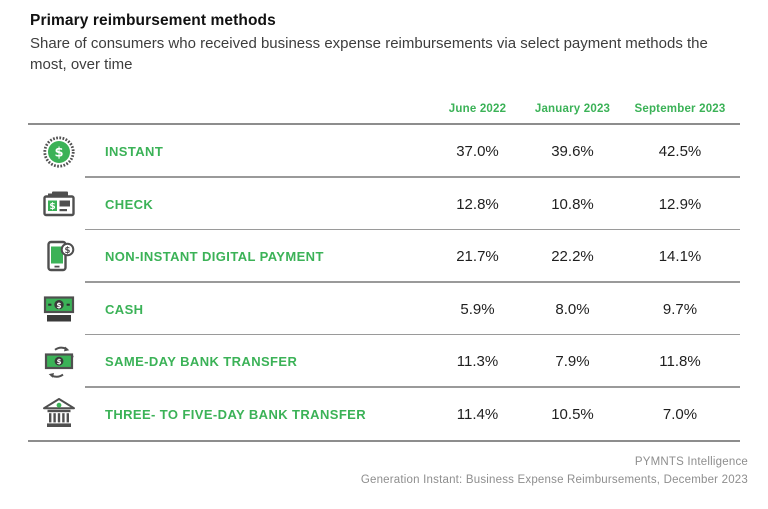 This screenshot has height=509, width=768. I want to click on value-june-2022: 11.4%, so click(477, 414).